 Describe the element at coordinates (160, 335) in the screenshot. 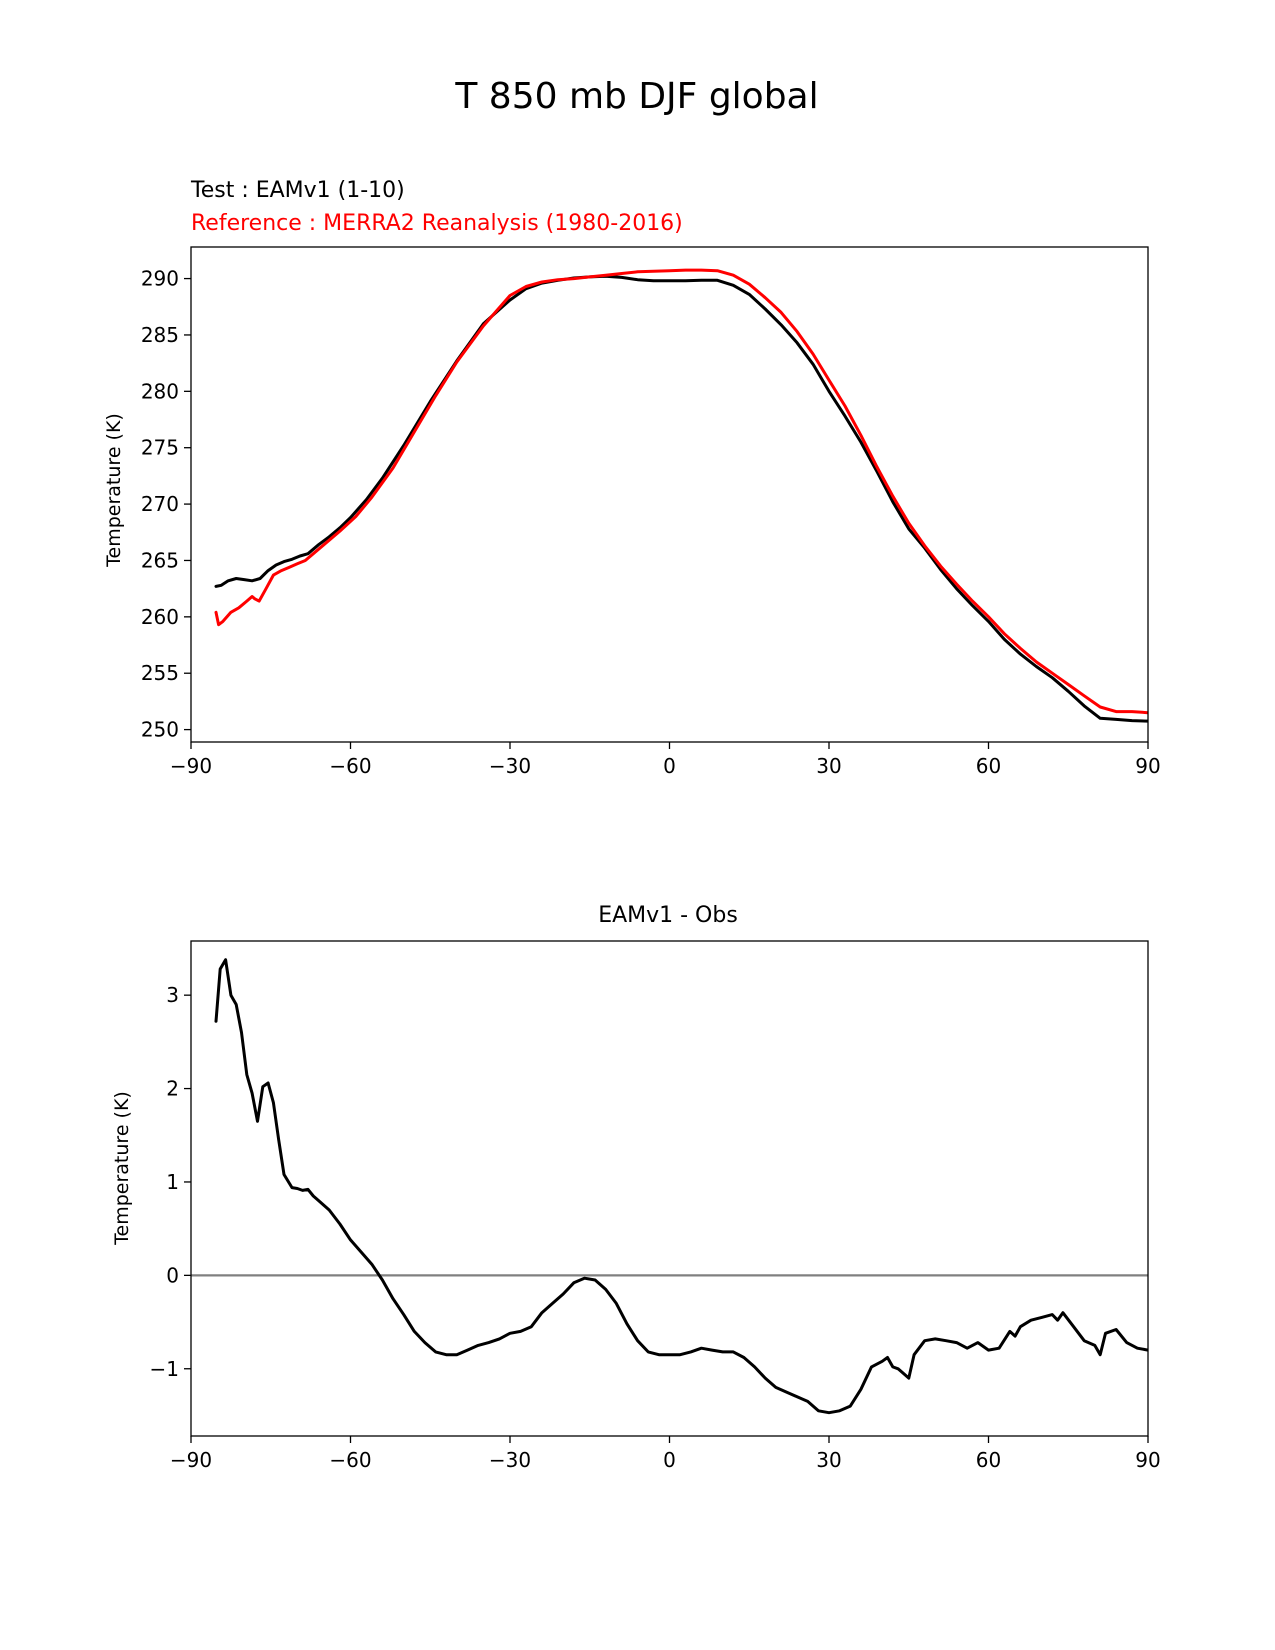

I see `y-tick-label: 285` at that location.